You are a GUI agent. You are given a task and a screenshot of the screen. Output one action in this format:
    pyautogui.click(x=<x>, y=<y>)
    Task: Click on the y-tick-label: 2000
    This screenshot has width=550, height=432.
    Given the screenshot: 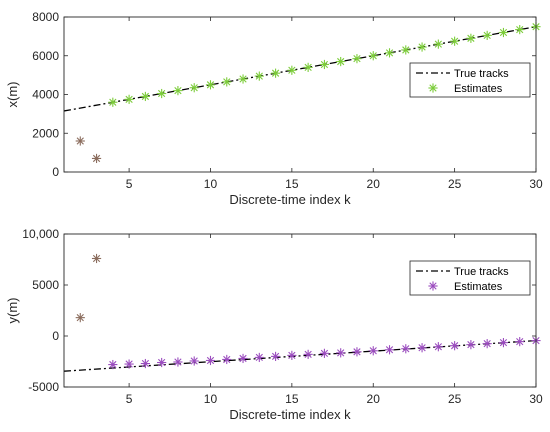 What is the action you would take?
    pyautogui.click(x=45, y=133)
    